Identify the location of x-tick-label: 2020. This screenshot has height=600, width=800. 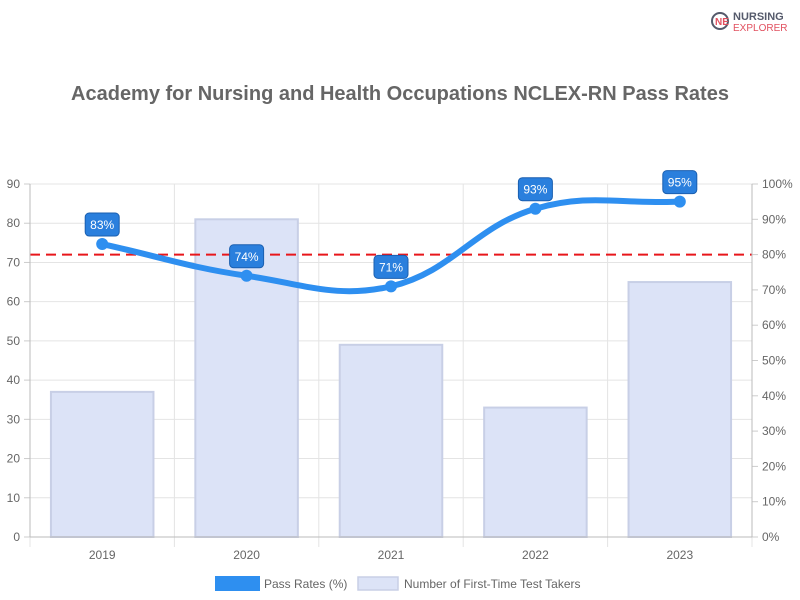
(246, 555).